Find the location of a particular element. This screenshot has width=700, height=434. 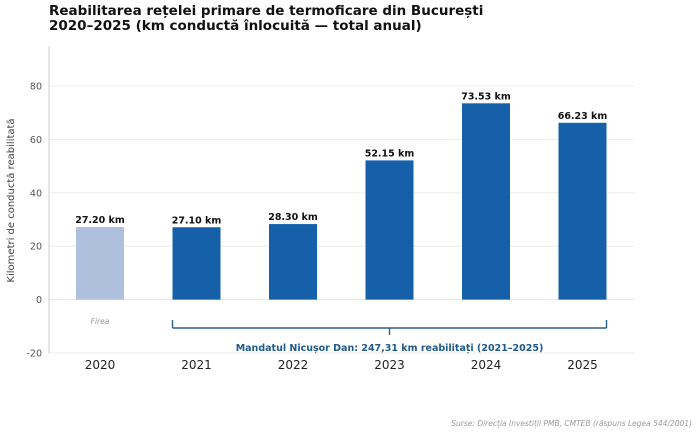

y-tick-label: 80 is located at coordinates (36, 87).